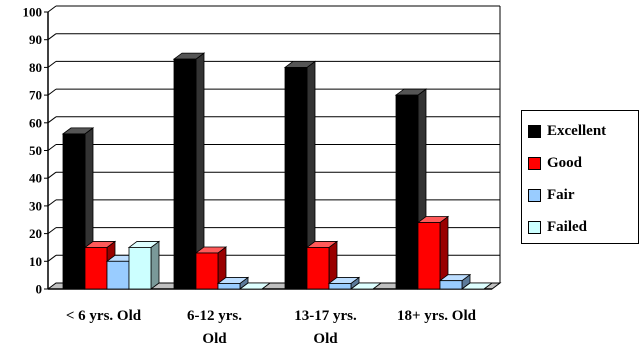 The width and height of the screenshot is (639, 353). I want to click on legend-label-good: Good, so click(565, 162).